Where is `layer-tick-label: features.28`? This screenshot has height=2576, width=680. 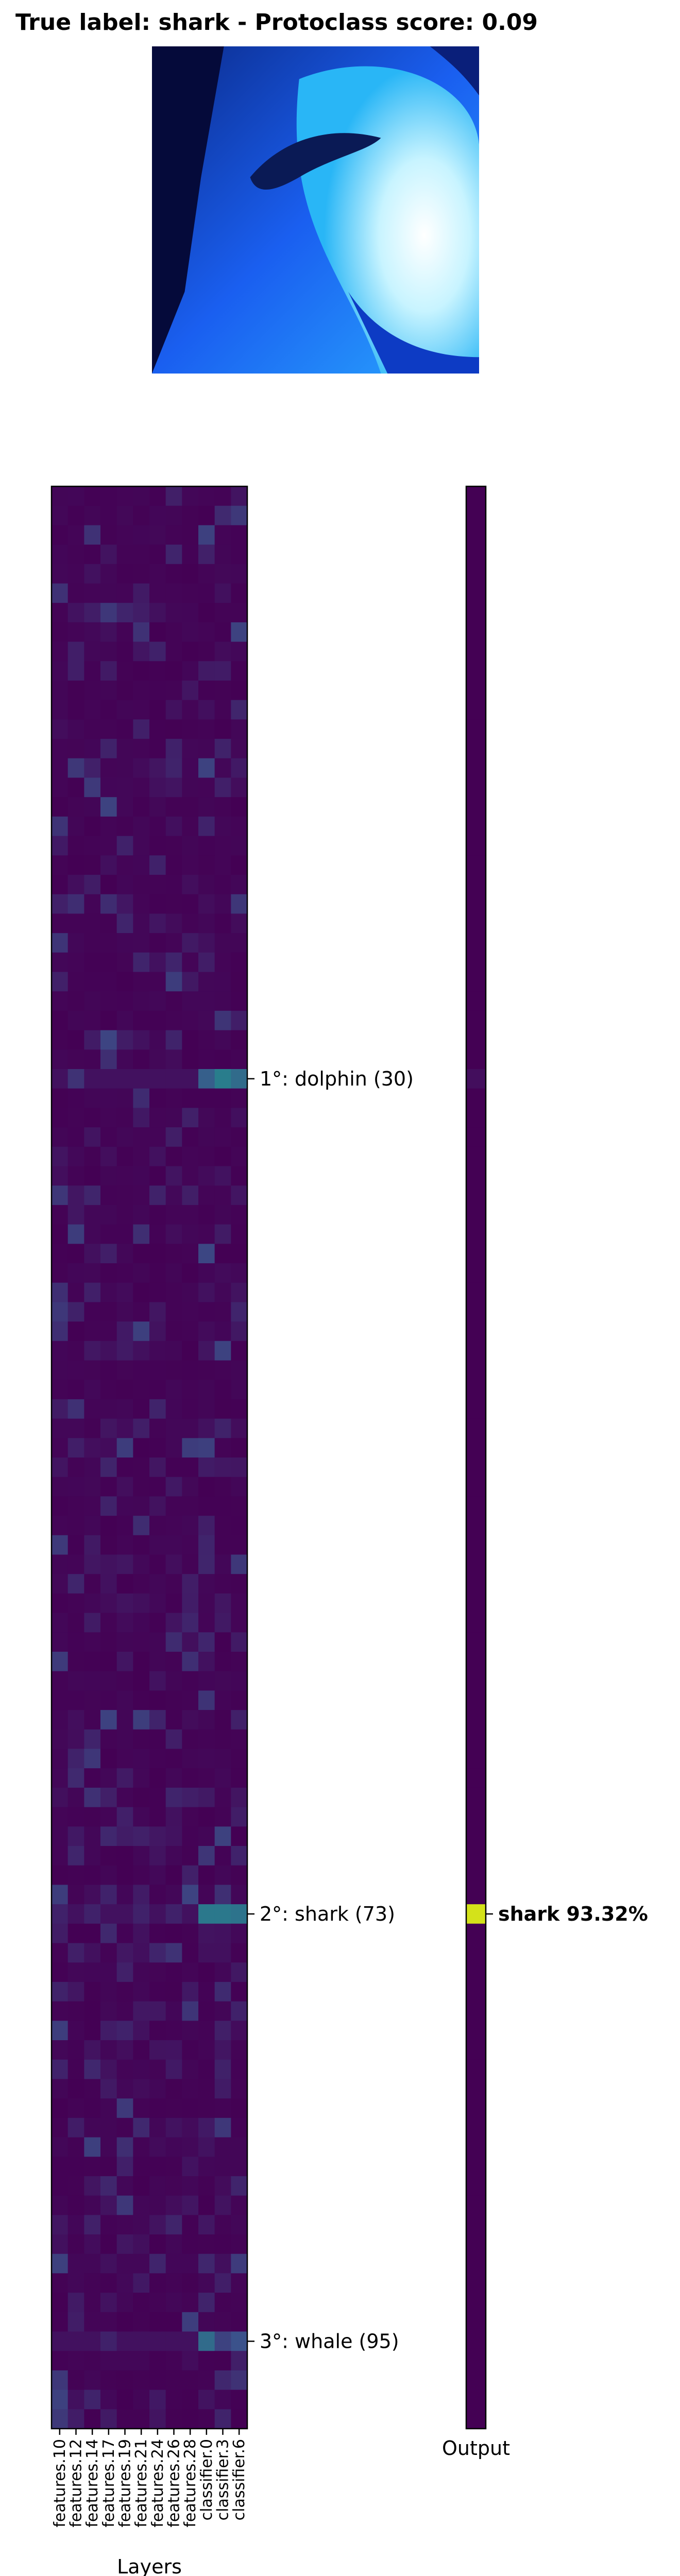
layer-tick-label: features.28 is located at coordinates (190, 2483).